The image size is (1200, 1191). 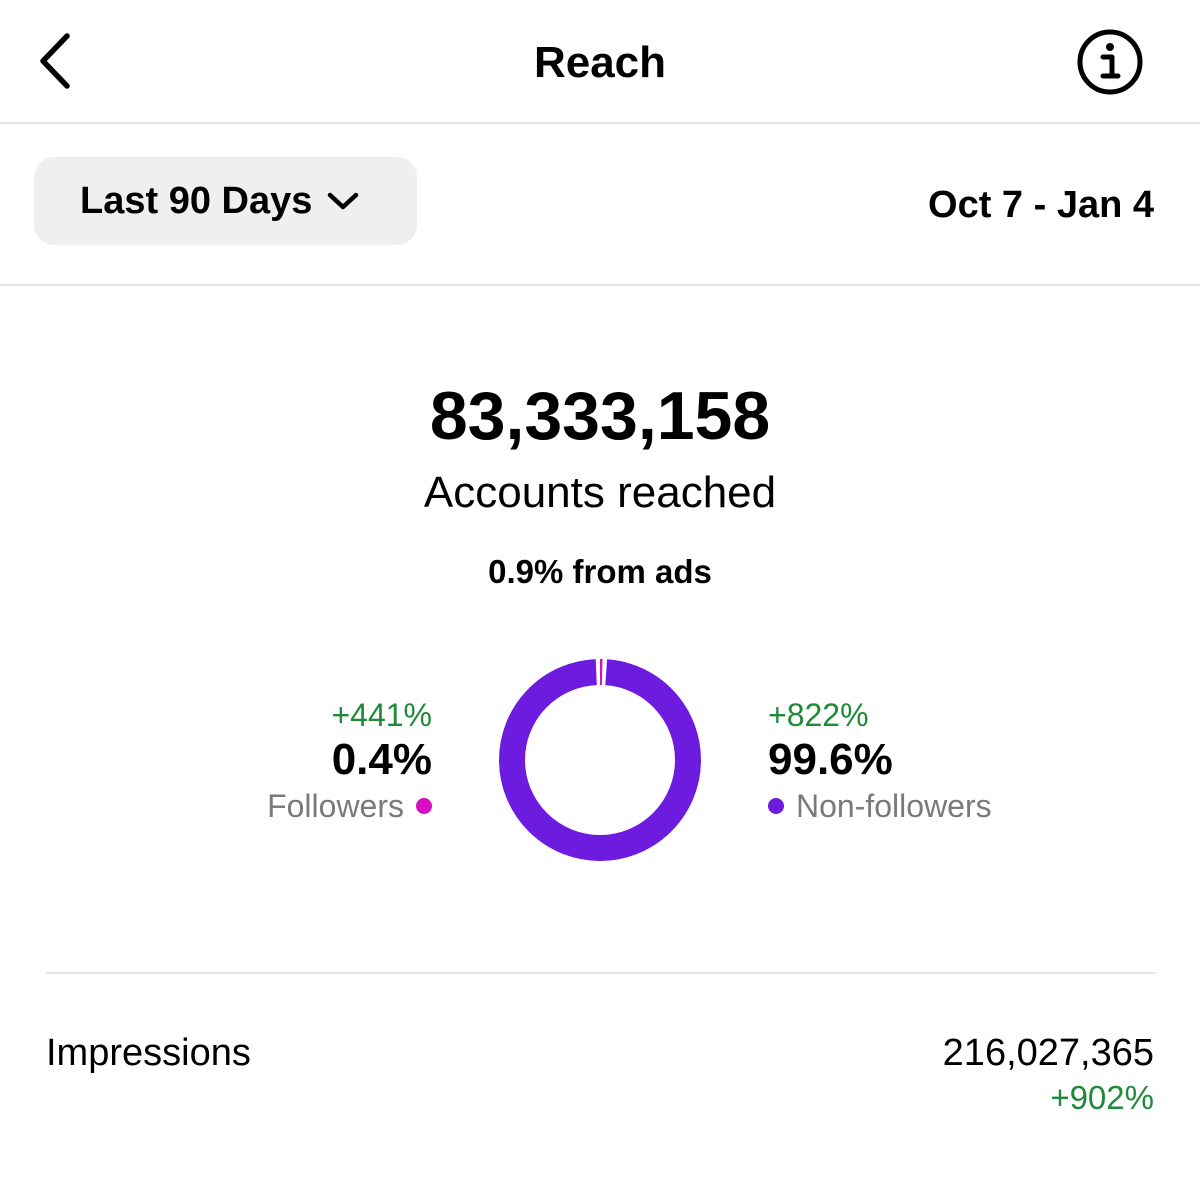 I want to click on non-followers-legend: +822% 99.6% Non-followers, so click(x=880, y=761).